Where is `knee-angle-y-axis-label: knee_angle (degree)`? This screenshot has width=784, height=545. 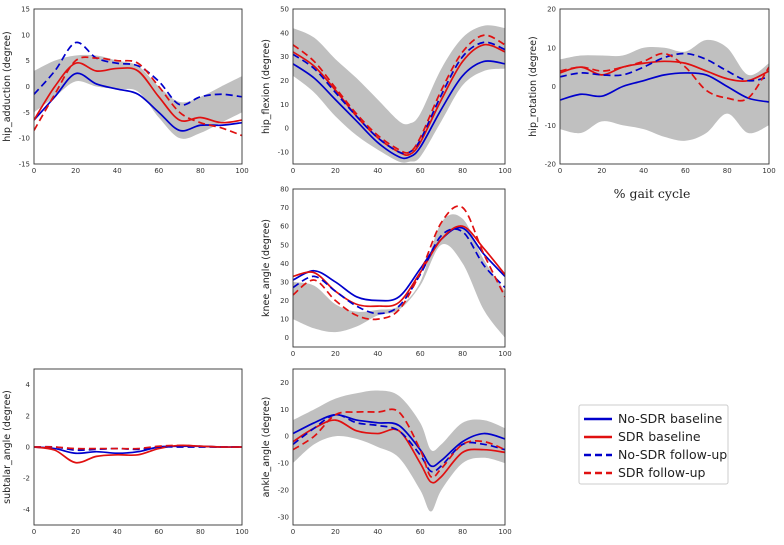 knee-angle-y-axis-label: knee_angle (degree) is located at coordinates (266, 268).